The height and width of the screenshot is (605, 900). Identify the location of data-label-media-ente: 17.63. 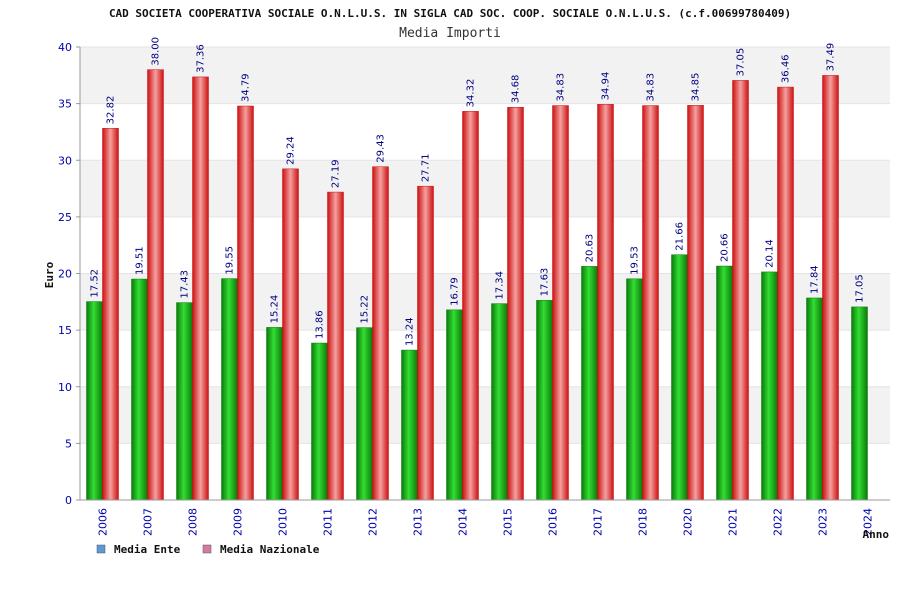
(545, 282).